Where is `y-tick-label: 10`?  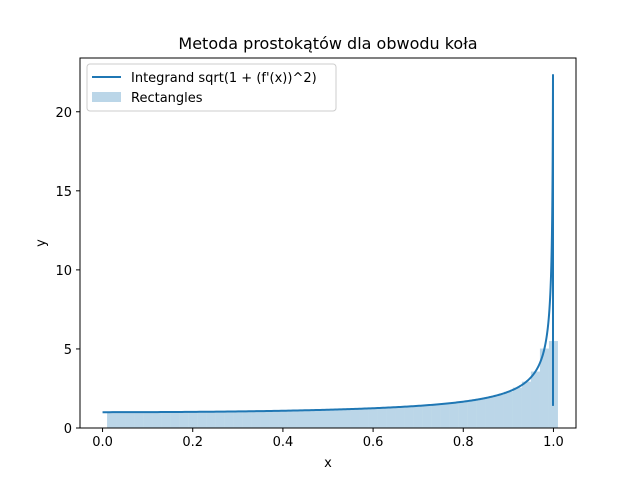
y-tick-label: 10 is located at coordinates (63, 271).